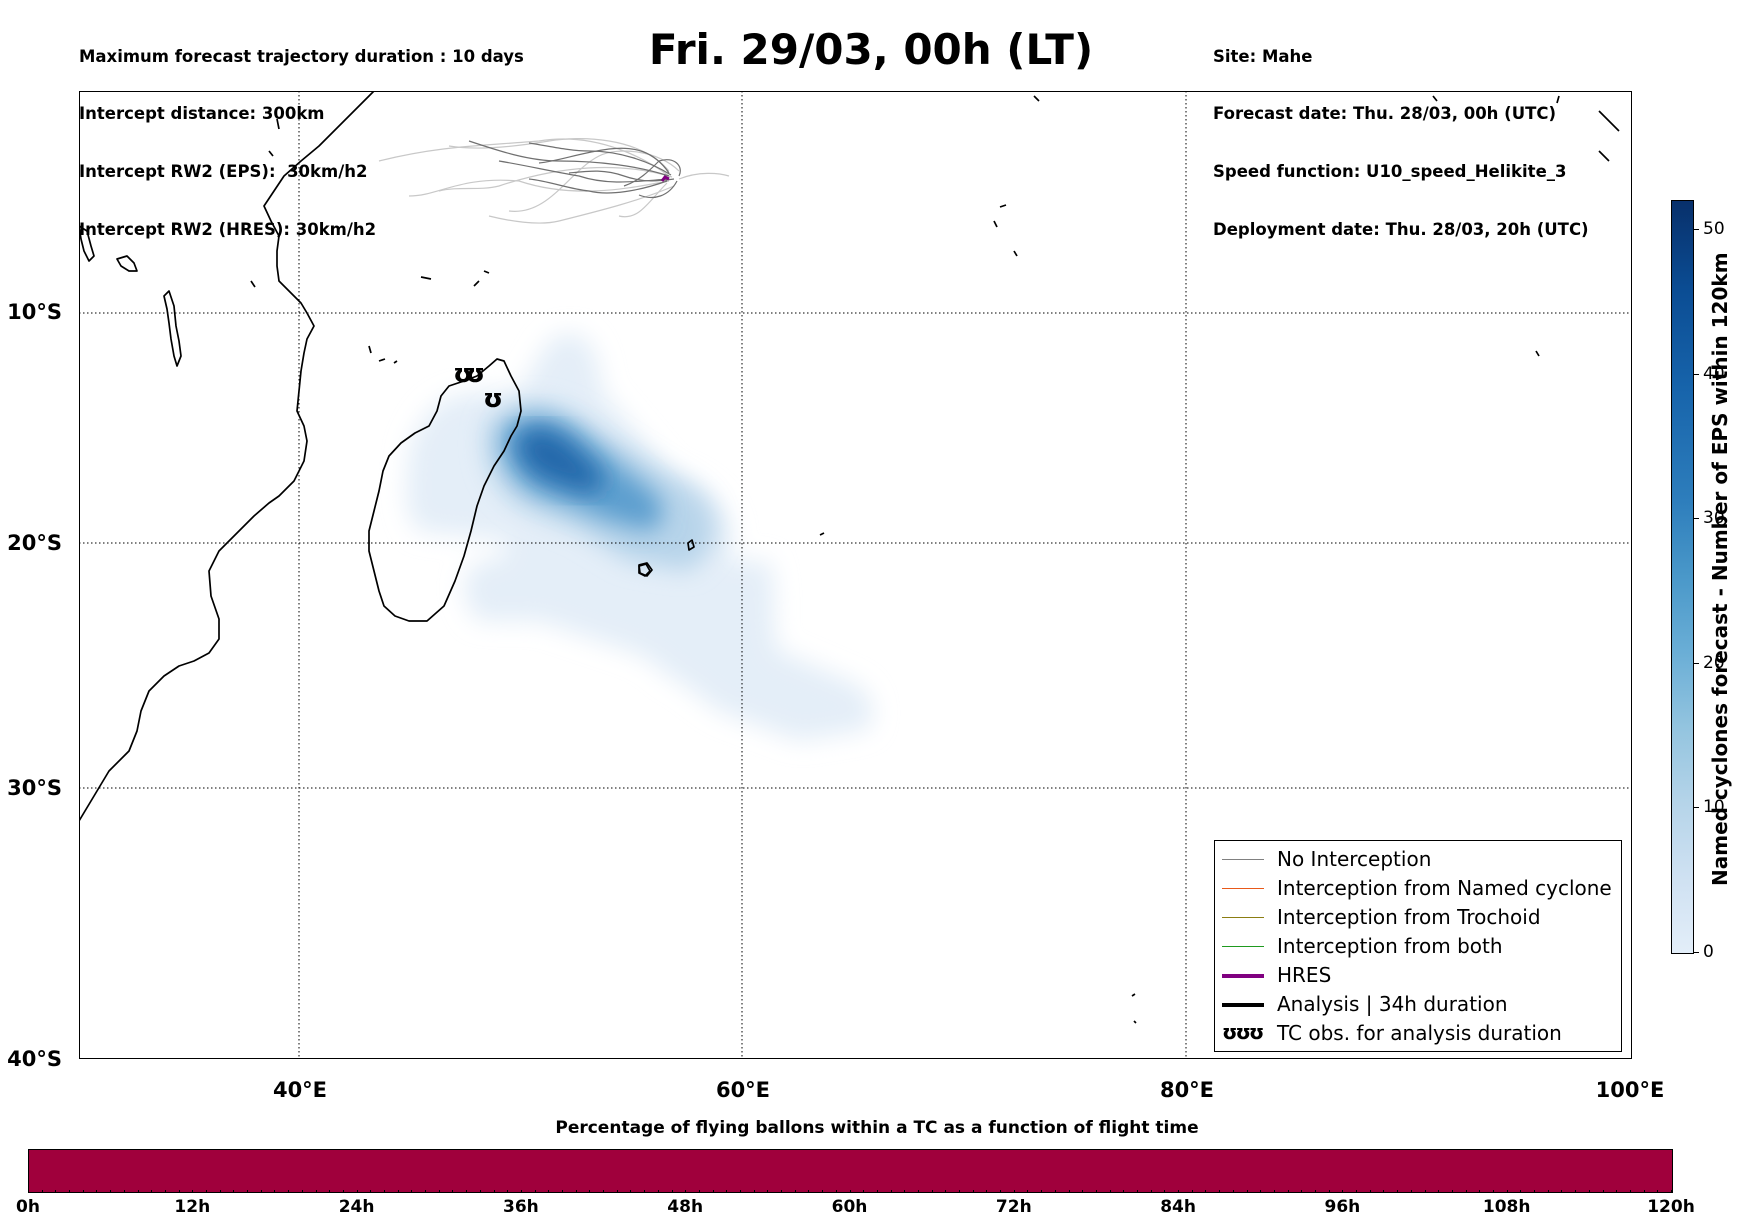 This screenshot has width=1754, height=1223. What do you see at coordinates (822, 534) in the screenshot?
I see `rodrigues-islet` at bounding box center [822, 534].